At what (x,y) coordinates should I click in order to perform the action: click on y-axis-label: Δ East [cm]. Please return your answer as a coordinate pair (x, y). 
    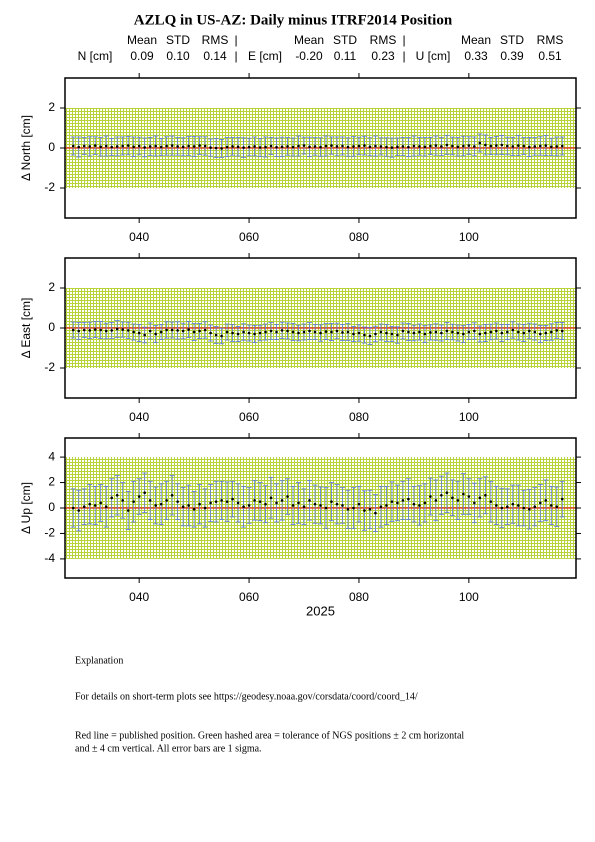
    Looking at the image, I should click on (26, 328).